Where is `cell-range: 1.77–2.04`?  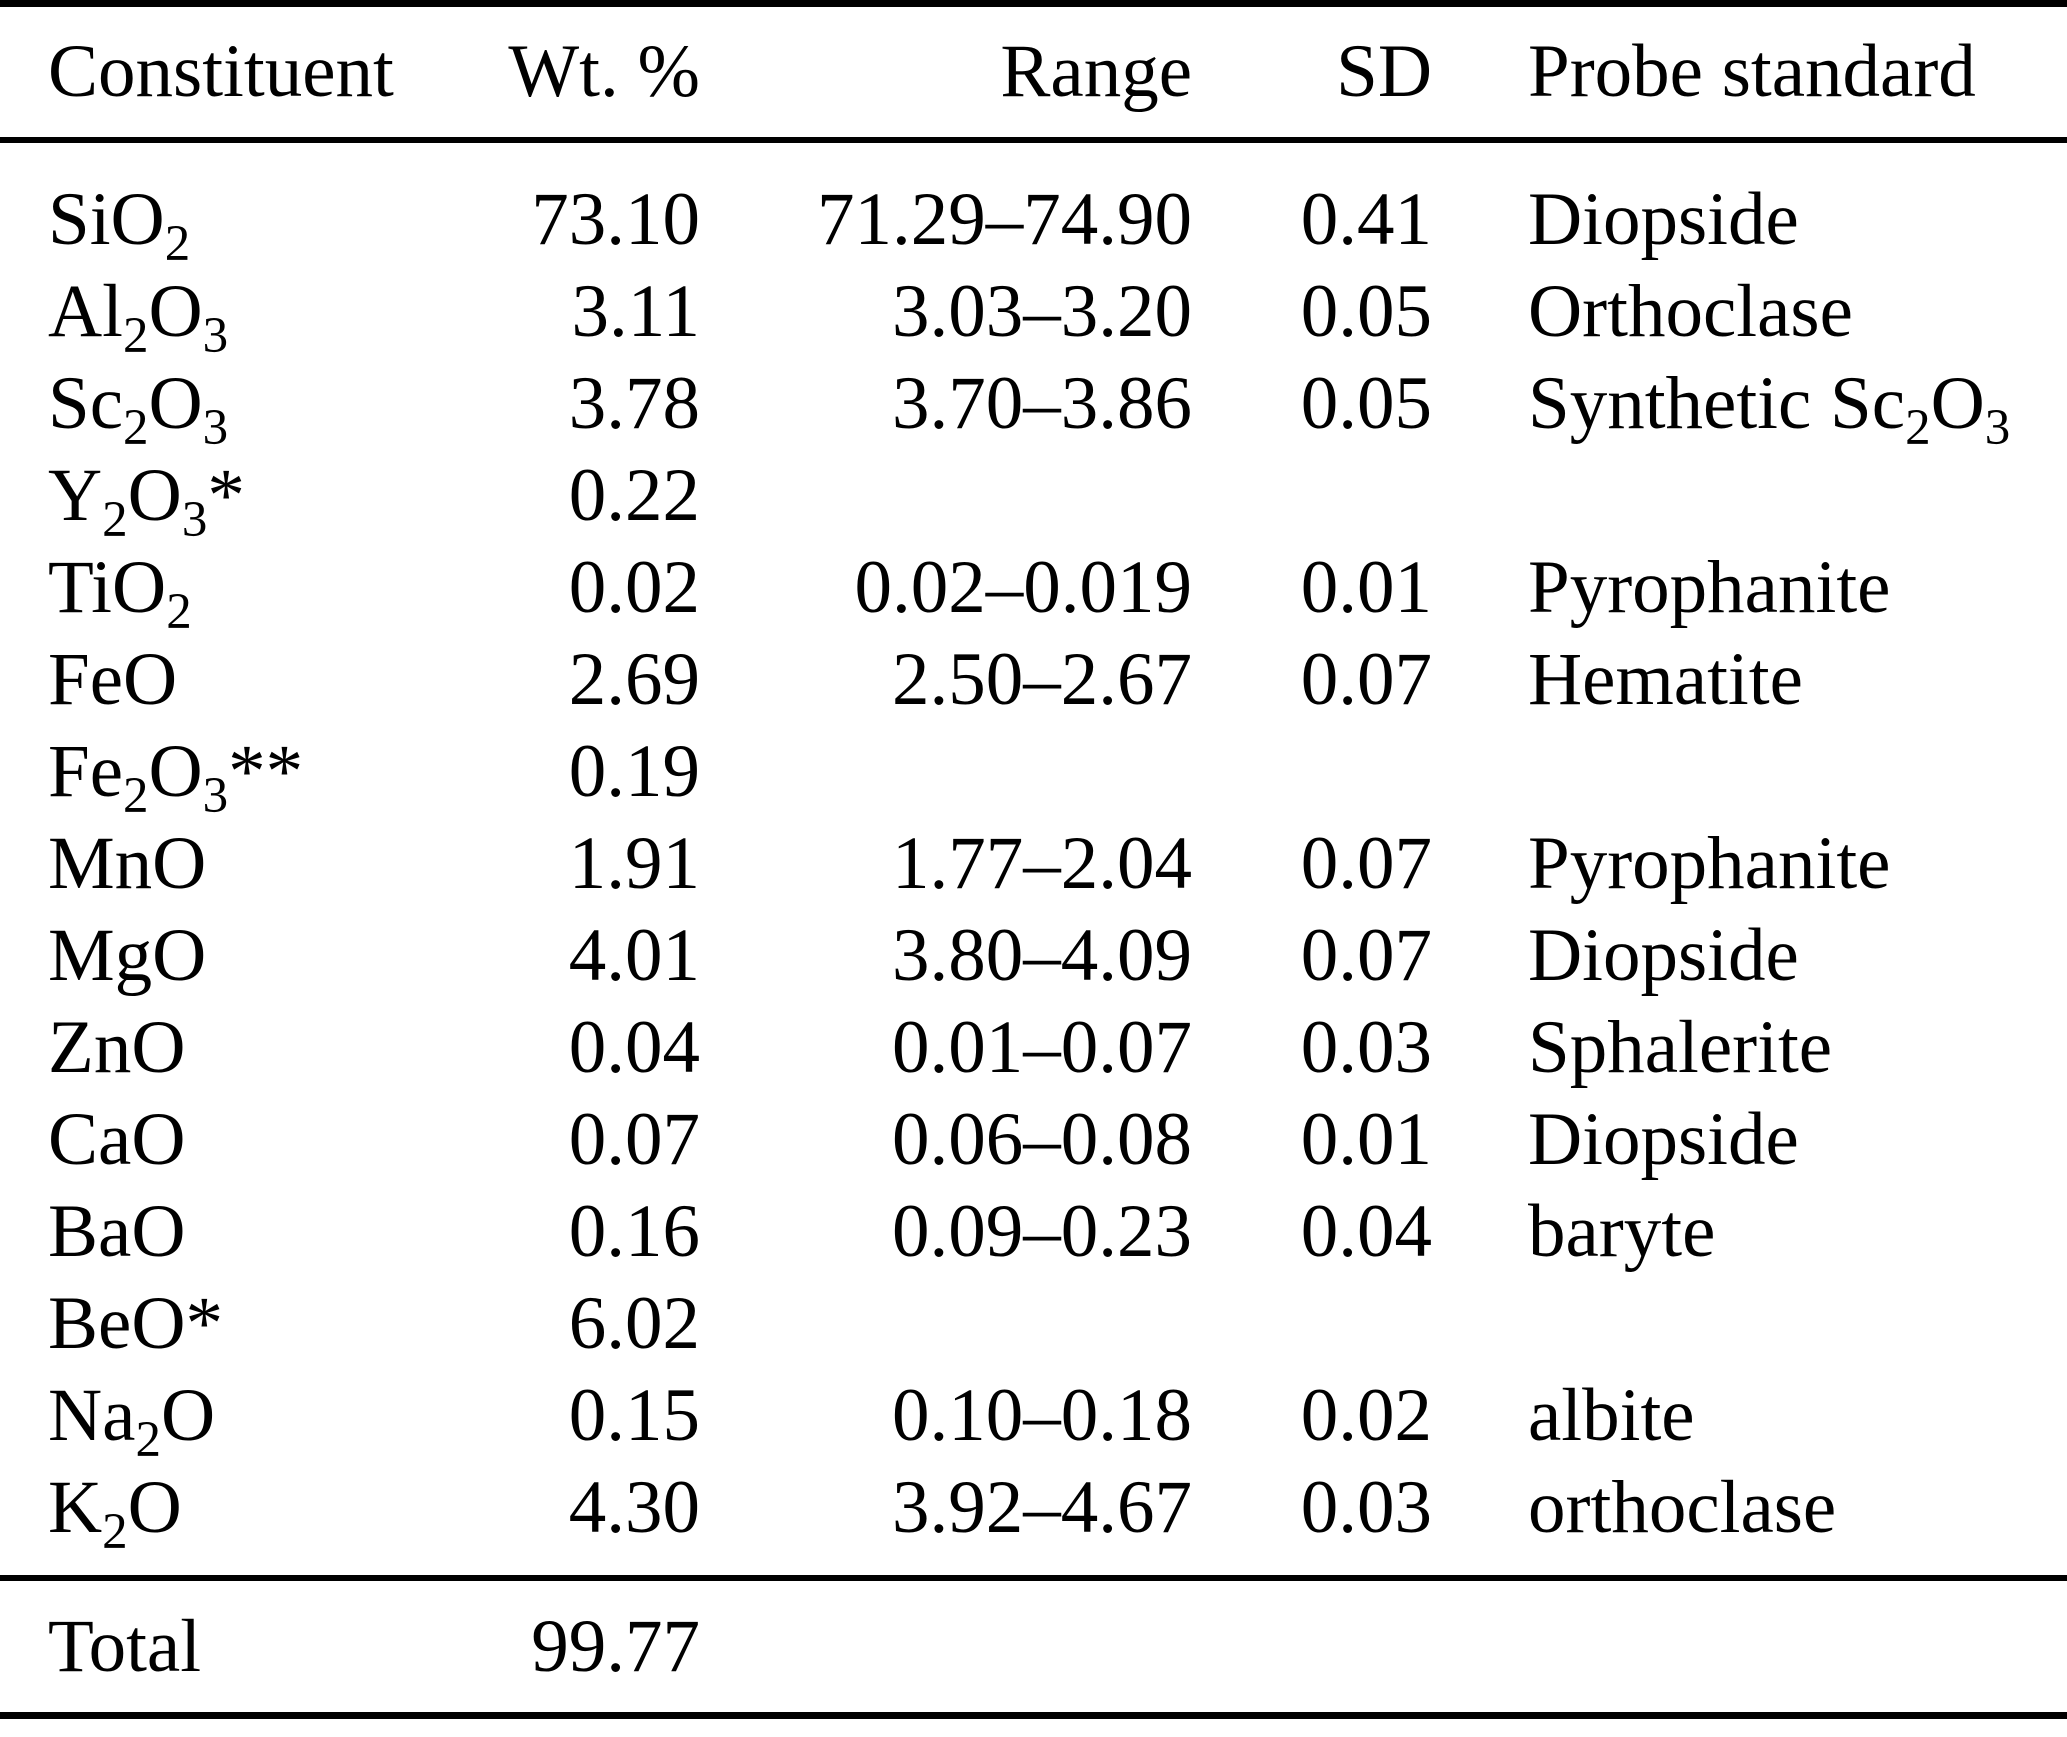 cell-range: 1.77–2.04 is located at coordinates (1042, 863).